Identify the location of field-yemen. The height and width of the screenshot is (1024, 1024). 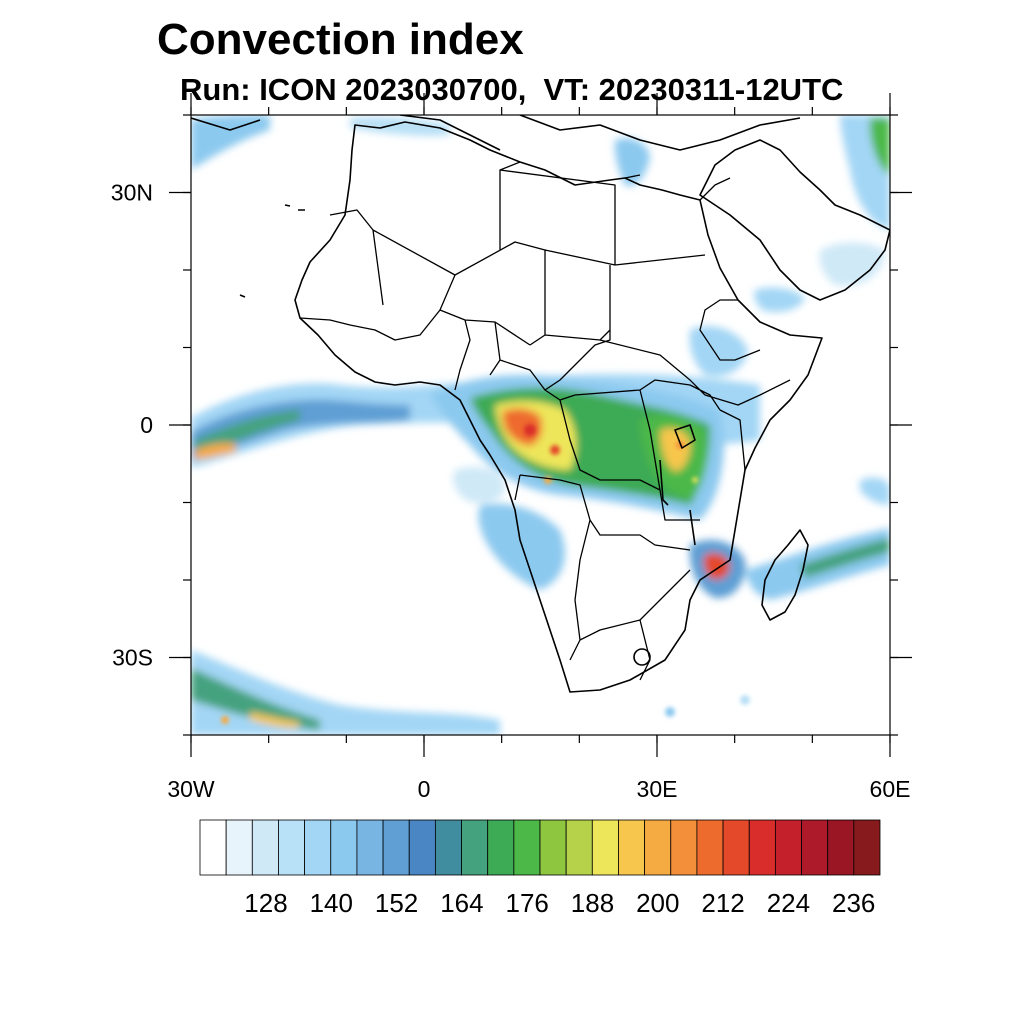
(779, 299).